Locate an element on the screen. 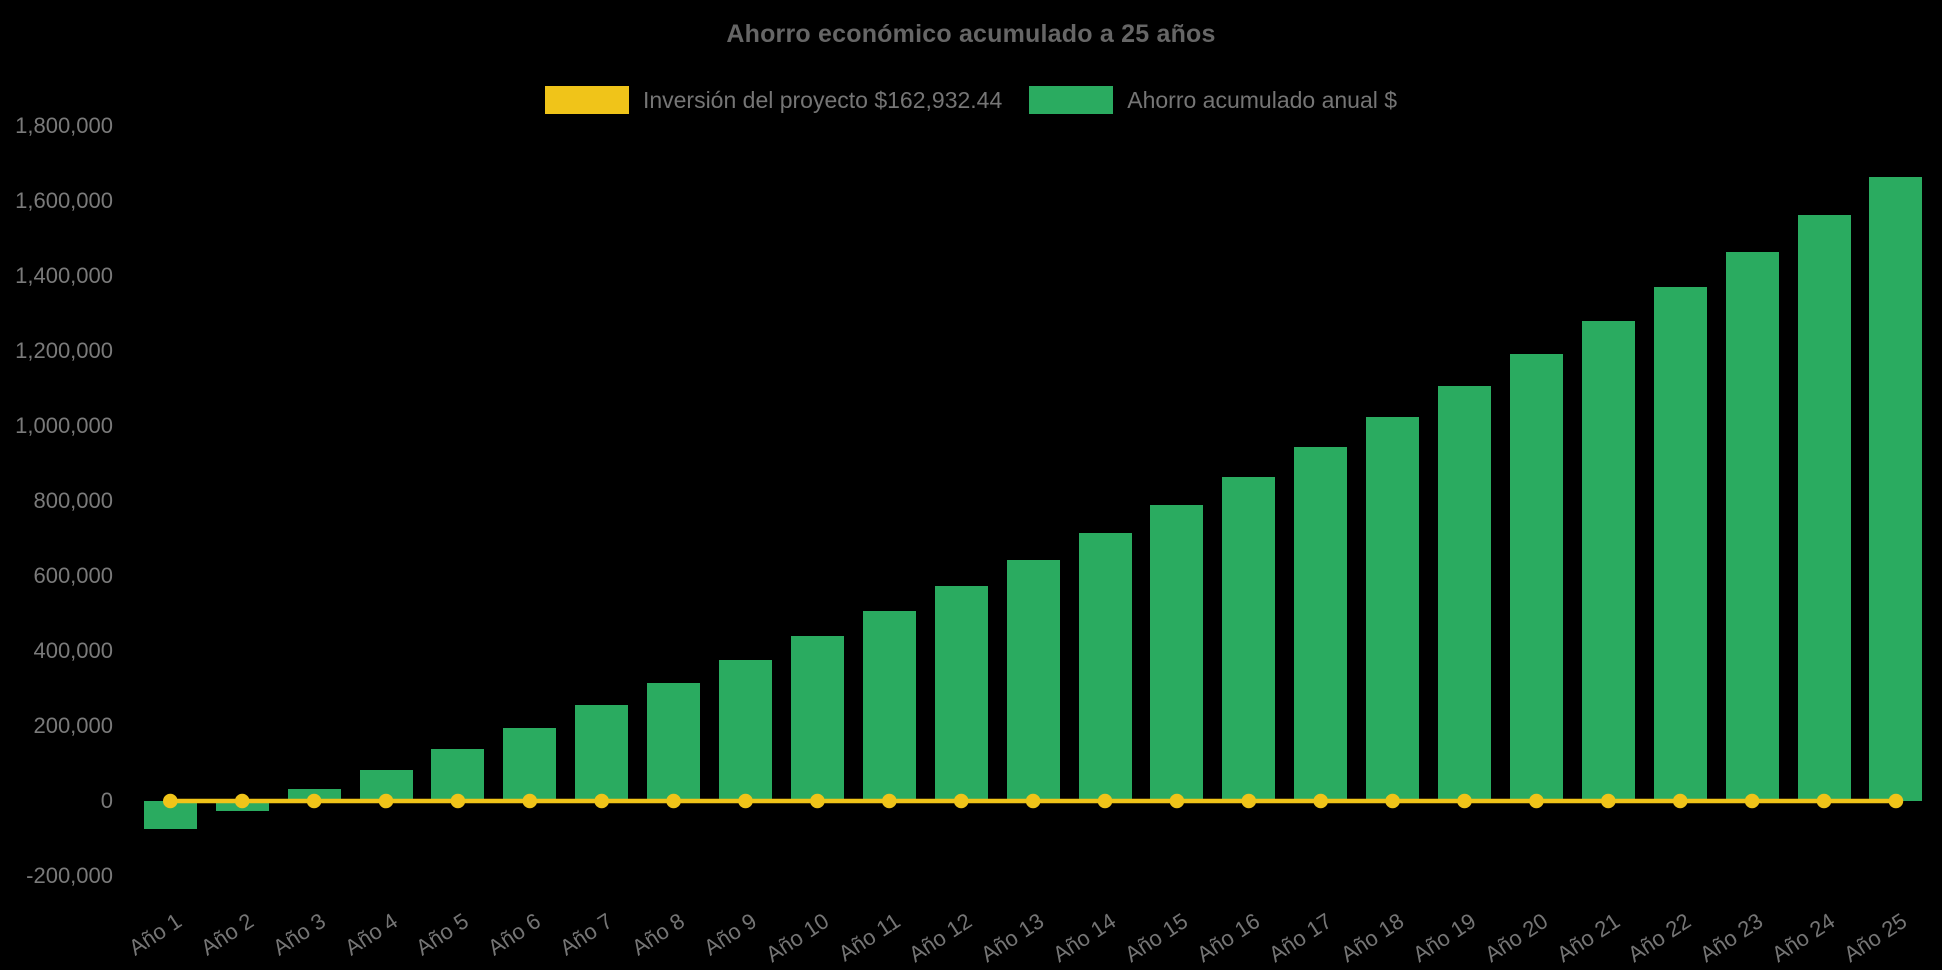  bar-año-24 is located at coordinates (1824, 507).